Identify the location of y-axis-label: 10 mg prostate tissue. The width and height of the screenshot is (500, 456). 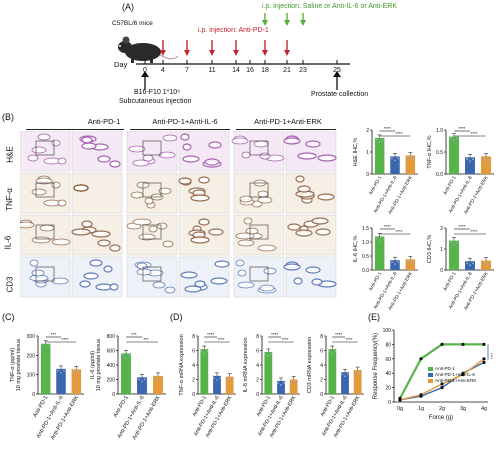
(99, 365).